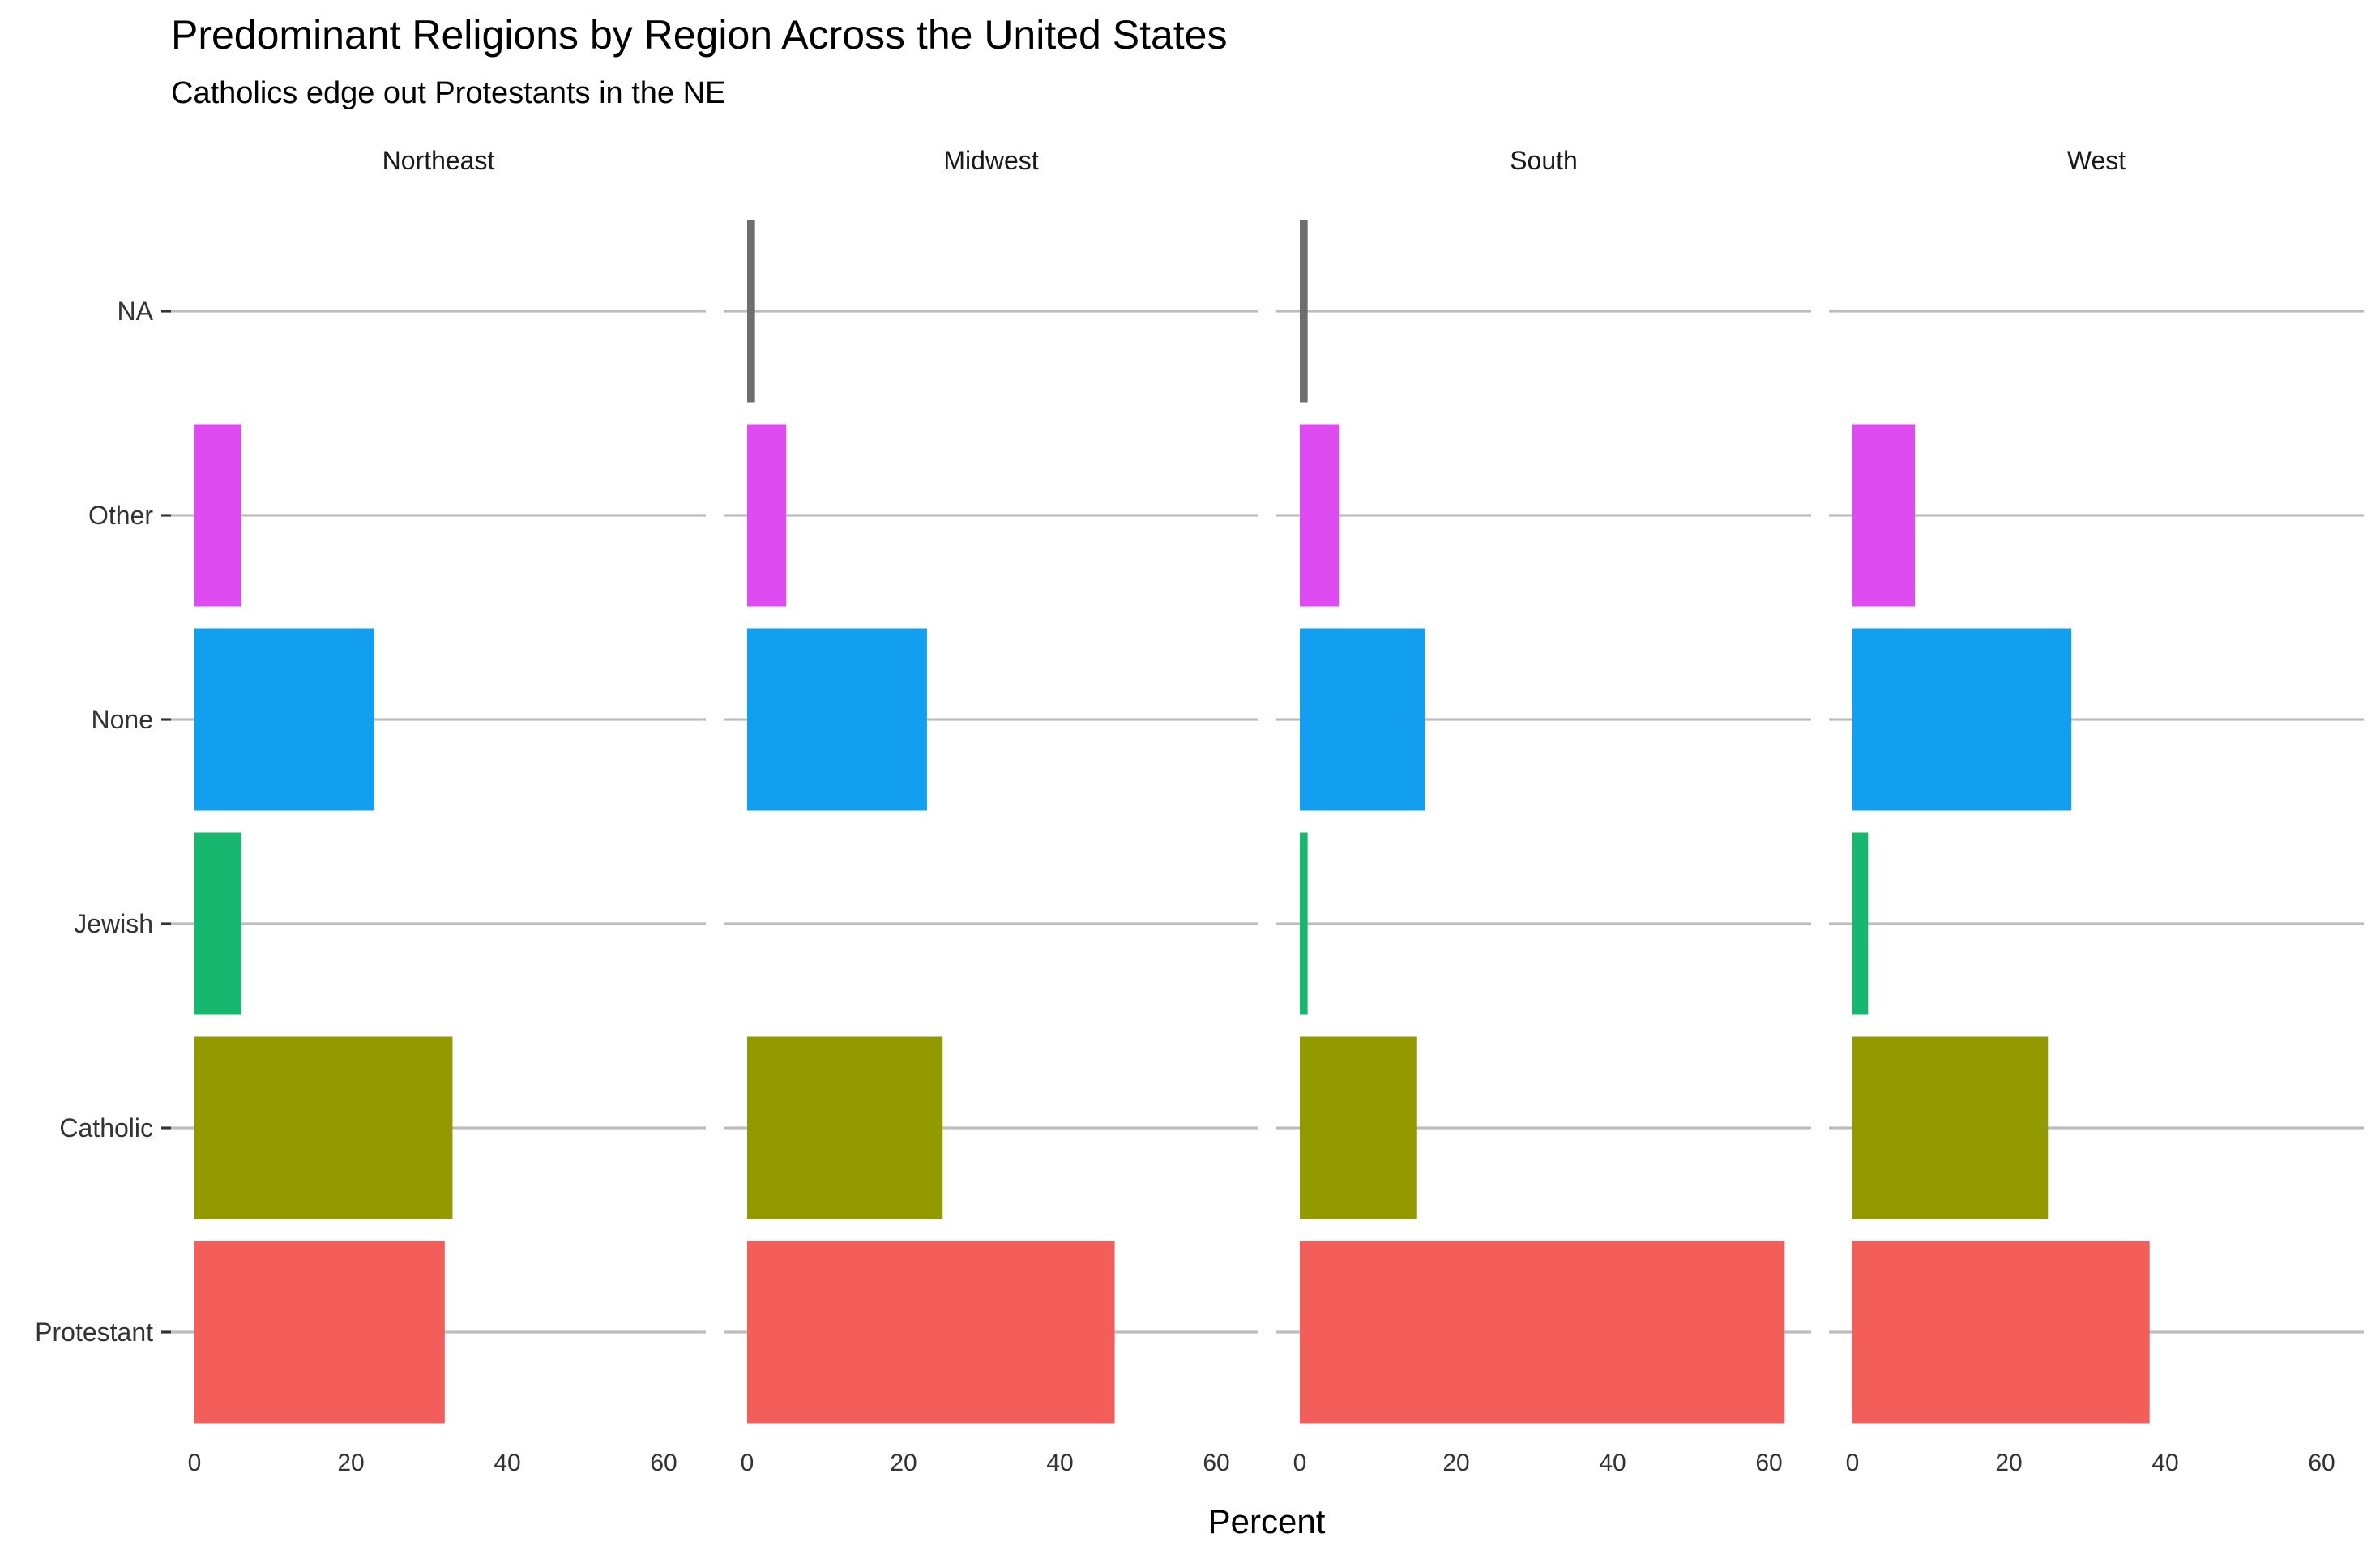 The width and height of the screenshot is (2380, 1559). Describe the element at coordinates (94, 1332) in the screenshot. I see `y-tick-label-protestant: Protestant` at that location.